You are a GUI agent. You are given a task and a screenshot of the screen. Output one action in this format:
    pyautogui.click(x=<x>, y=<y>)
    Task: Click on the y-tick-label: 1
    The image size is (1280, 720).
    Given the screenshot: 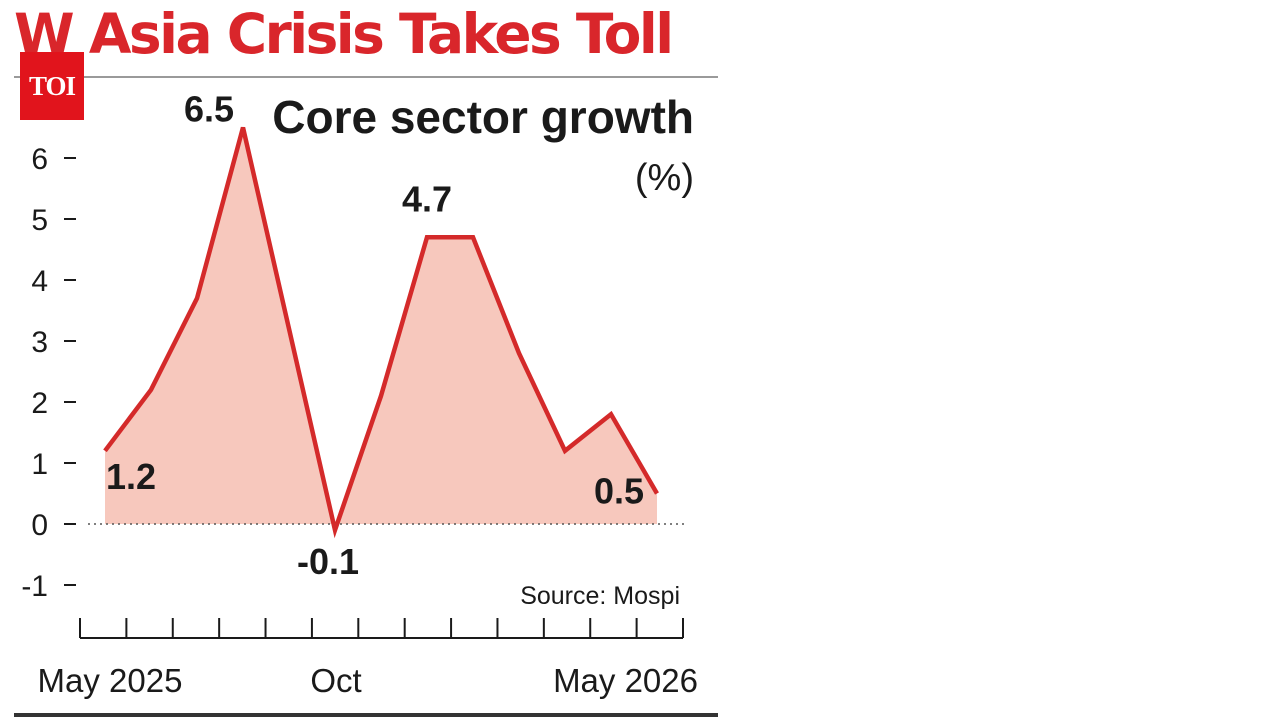 What is the action you would take?
    pyautogui.click(x=39, y=464)
    